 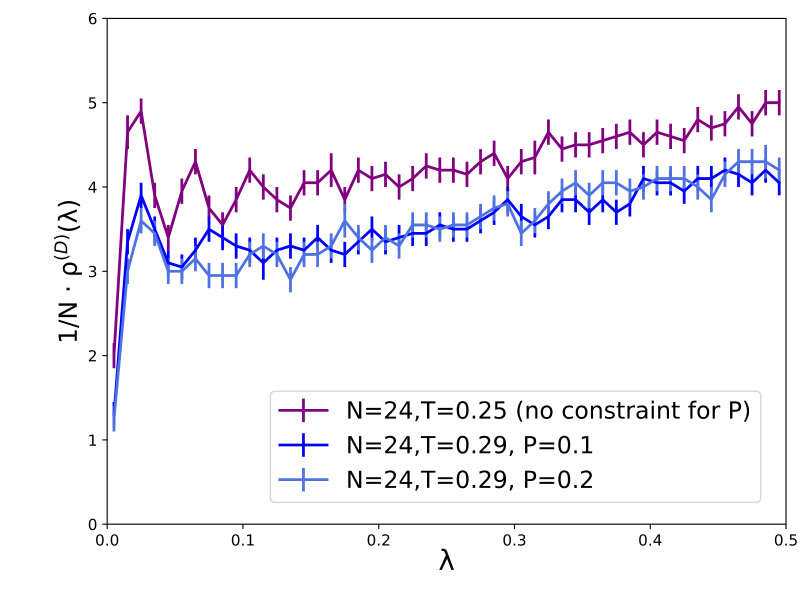 What do you see at coordinates (92, 272) in the screenshot?
I see `y-tick-label: 3` at bounding box center [92, 272].